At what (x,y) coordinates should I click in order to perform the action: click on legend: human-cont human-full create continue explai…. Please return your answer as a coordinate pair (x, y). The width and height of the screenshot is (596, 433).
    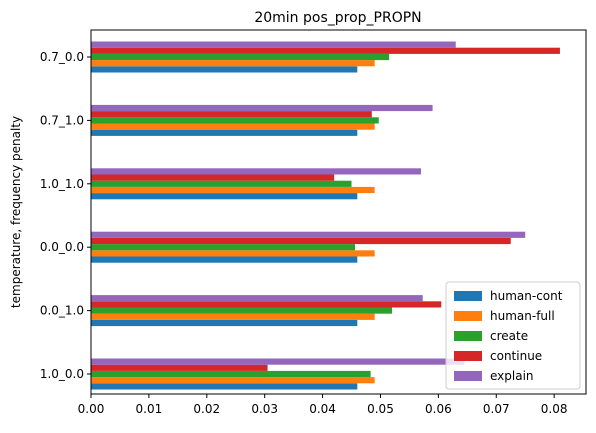
    Looking at the image, I should click on (513, 335).